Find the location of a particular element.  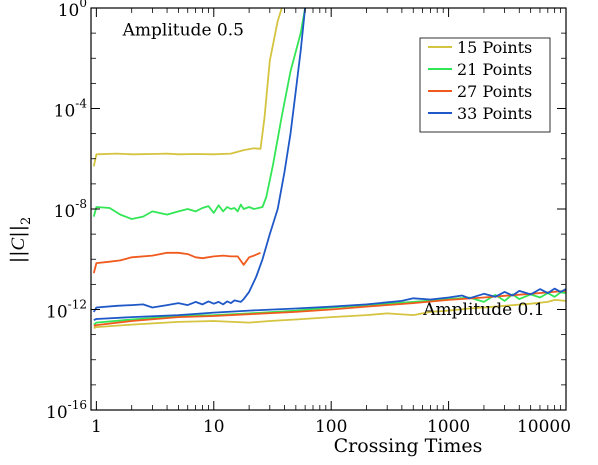

series-line-15-points-amp05 is located at coordinates (187, 87).